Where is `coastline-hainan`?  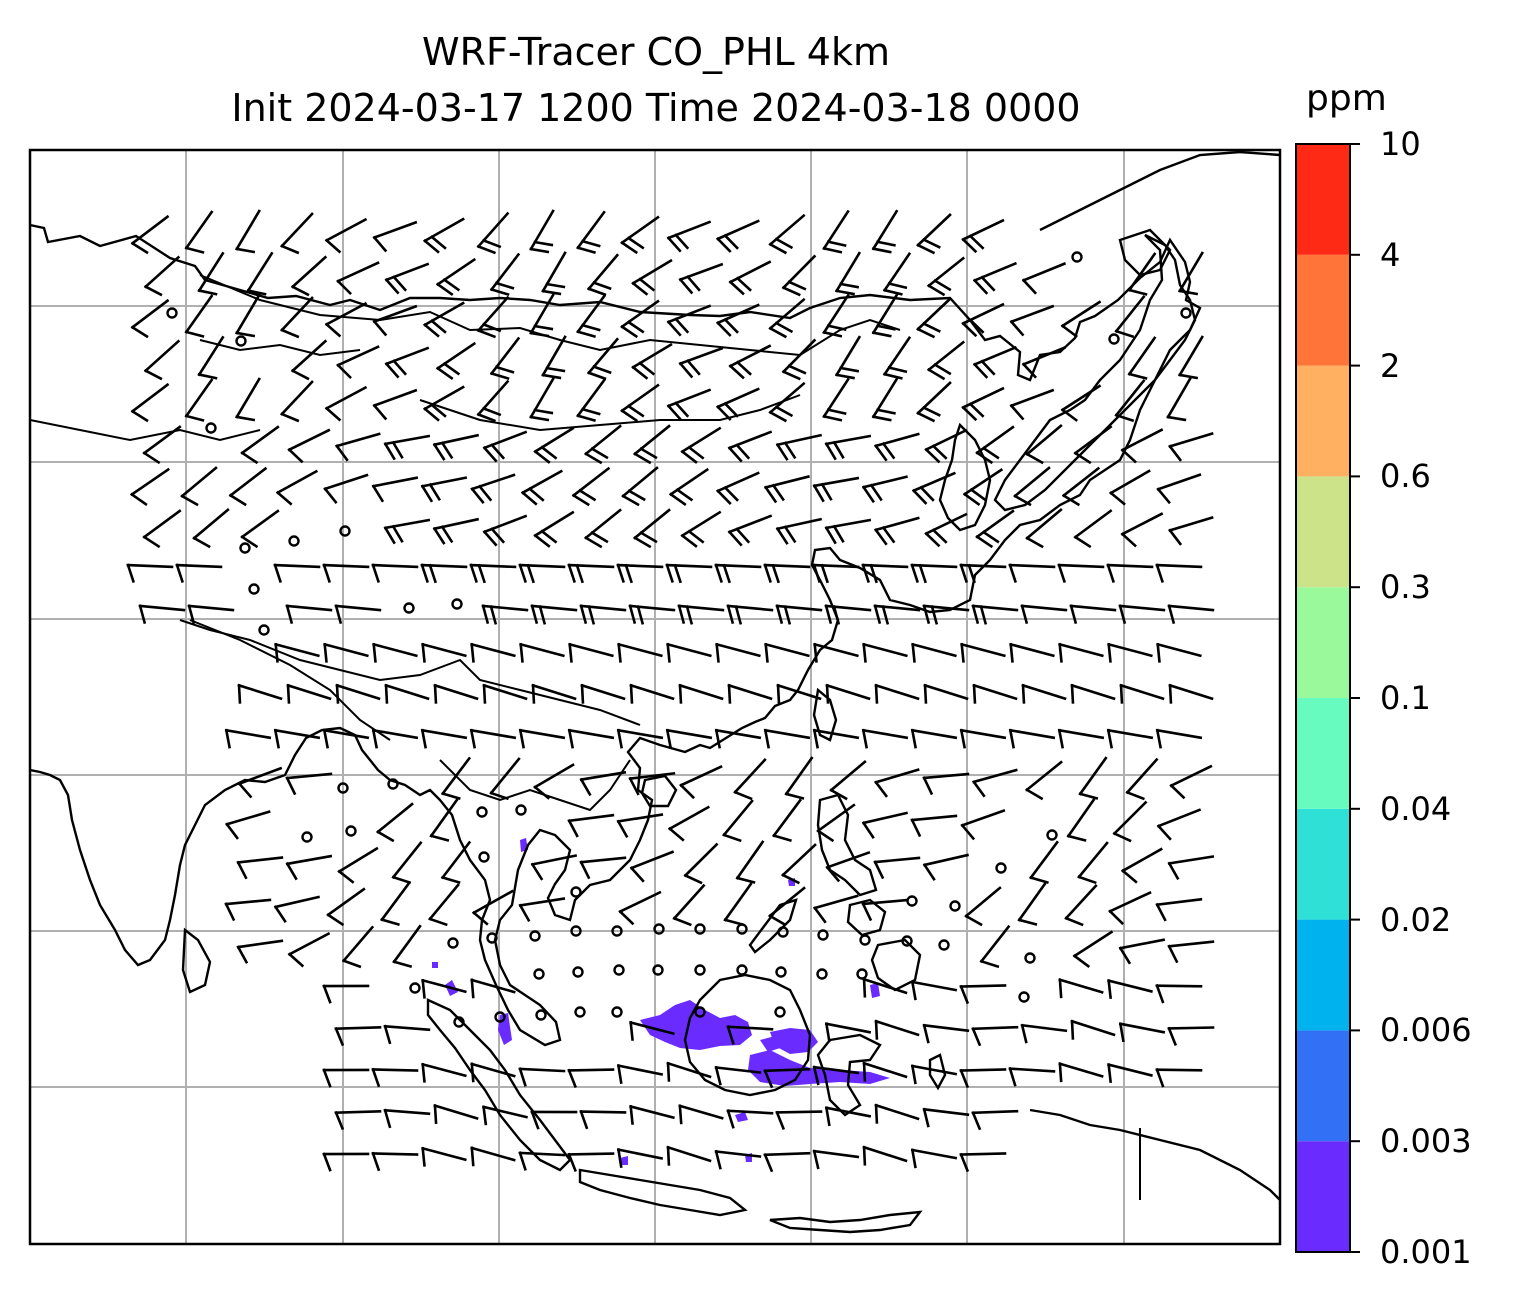 coastline-hainan is located at coordinates (659, 791).